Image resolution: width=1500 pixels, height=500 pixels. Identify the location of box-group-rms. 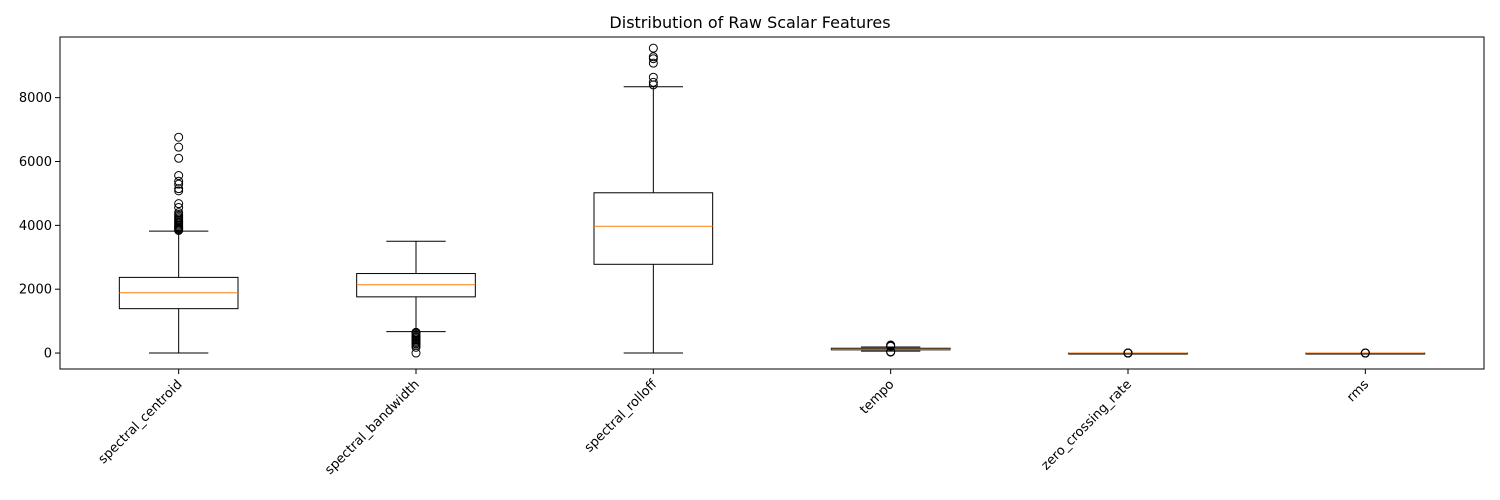
(1365, 353).